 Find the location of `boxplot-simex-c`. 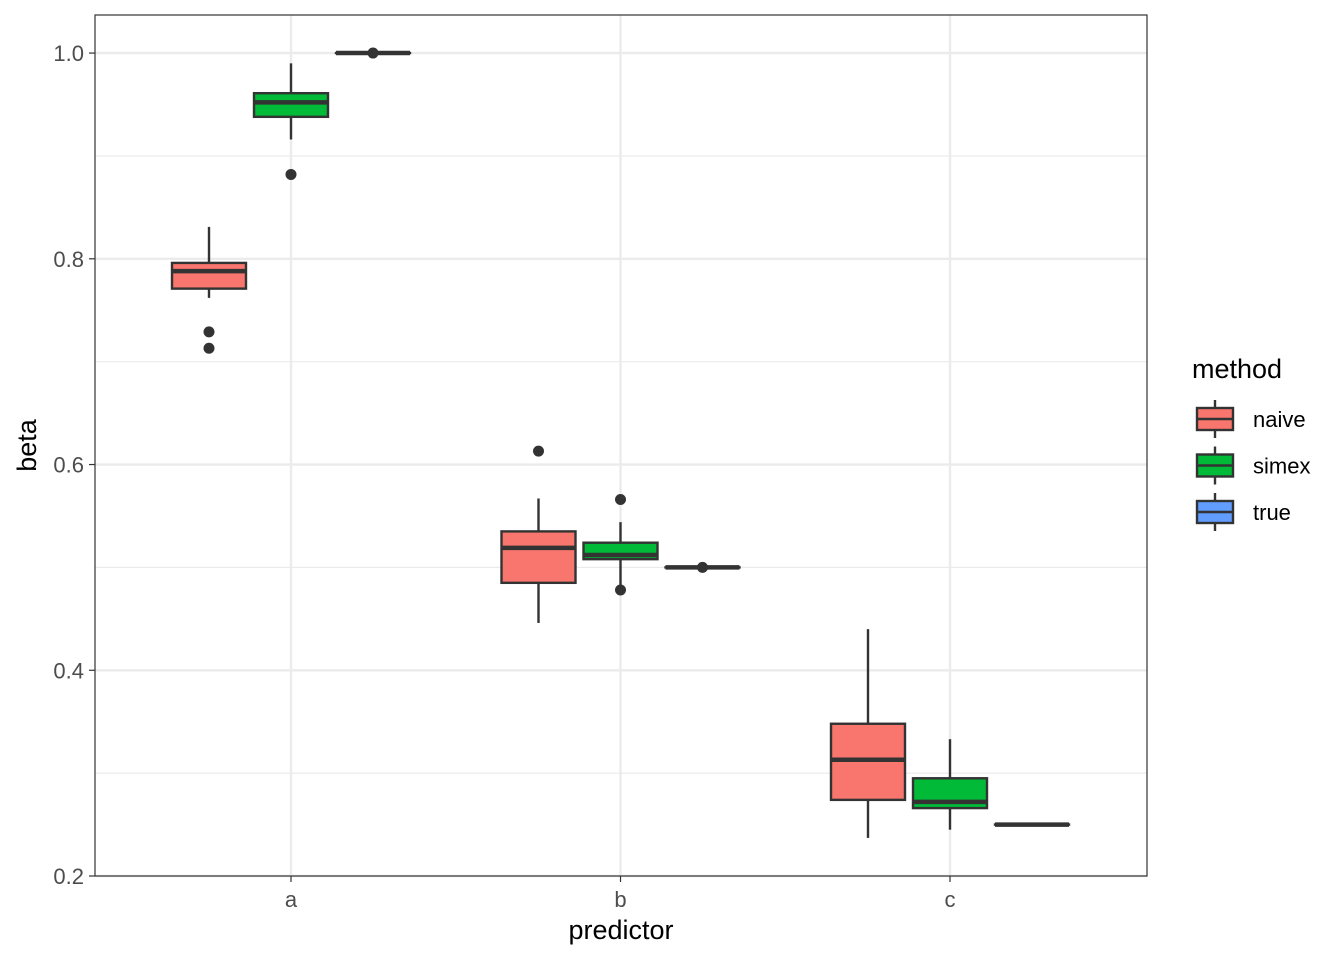

boxplot-simex-c is located at coordinates (950, 784).